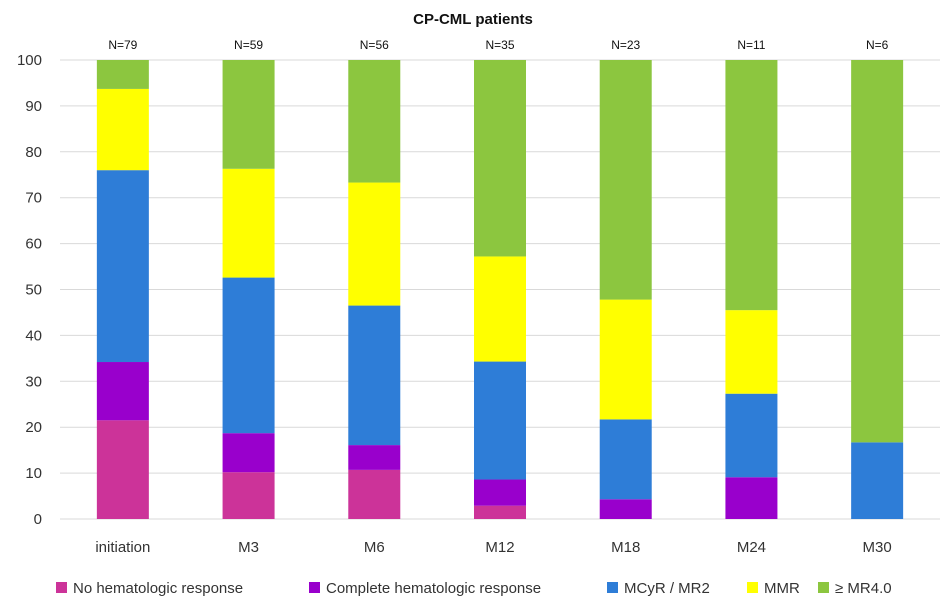 The width and height of the screenshot is (946, 600). Describe the element at coordinates (248, 45) in the screenshot. I see `n-label: N=59` at that location.